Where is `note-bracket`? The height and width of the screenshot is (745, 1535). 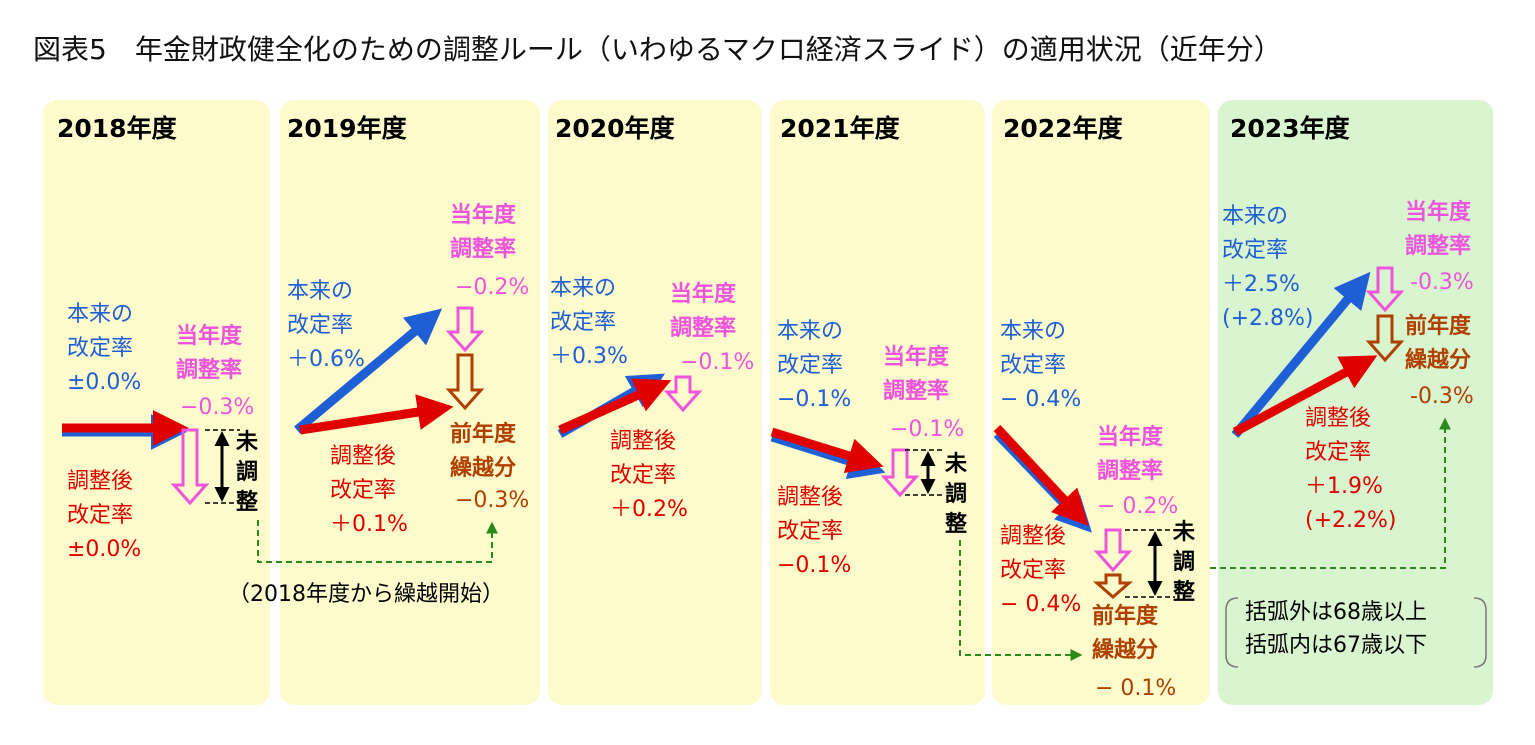
note-bracket is located at coordinates (1356, 632).